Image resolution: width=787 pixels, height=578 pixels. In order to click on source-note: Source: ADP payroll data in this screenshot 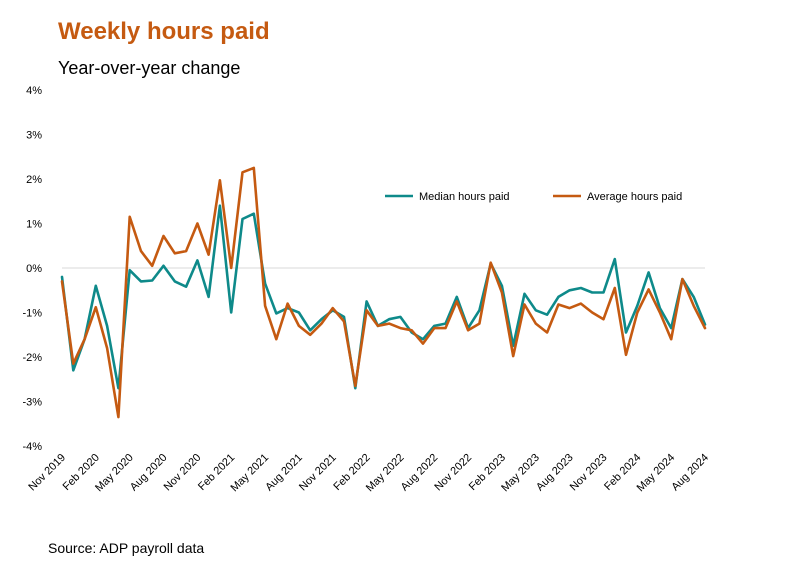, I will do `click(126, 548)`.